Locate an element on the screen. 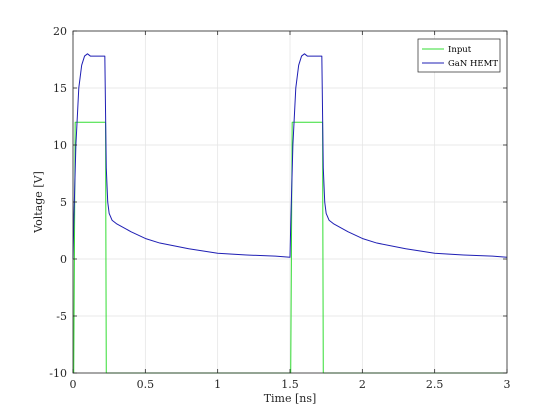 This screenshot has width=560, height=420. x-tick-label: 1.5 is located at coordinates (290, 384).